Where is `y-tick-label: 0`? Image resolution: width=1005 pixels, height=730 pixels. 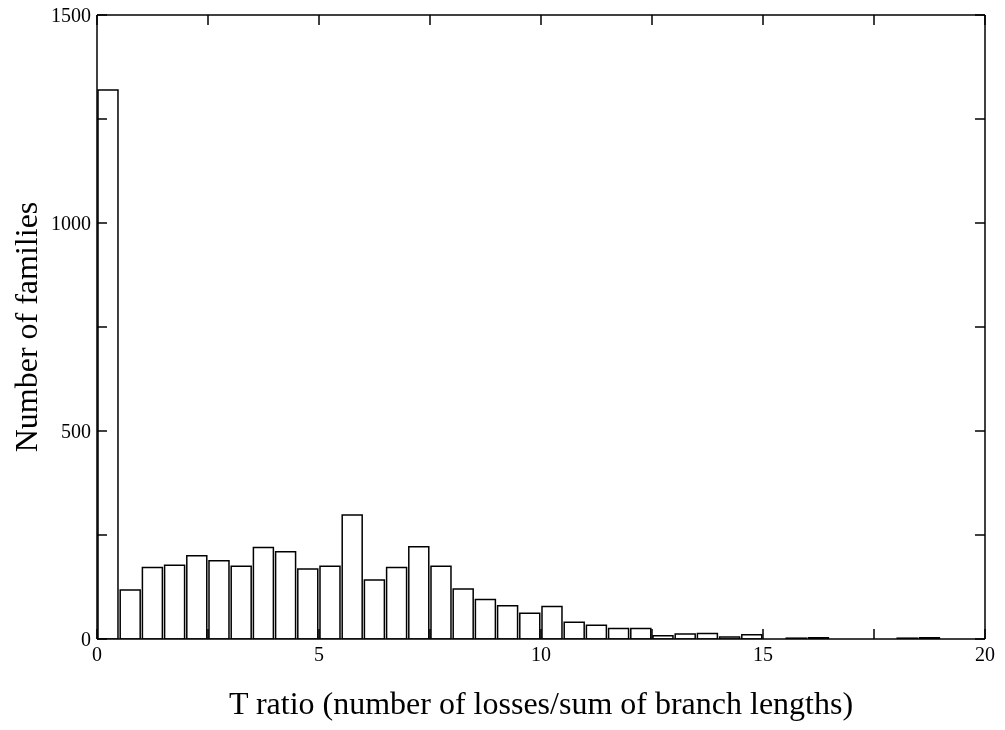 y-tick-label: 0 is located at coordinates (86, 639).